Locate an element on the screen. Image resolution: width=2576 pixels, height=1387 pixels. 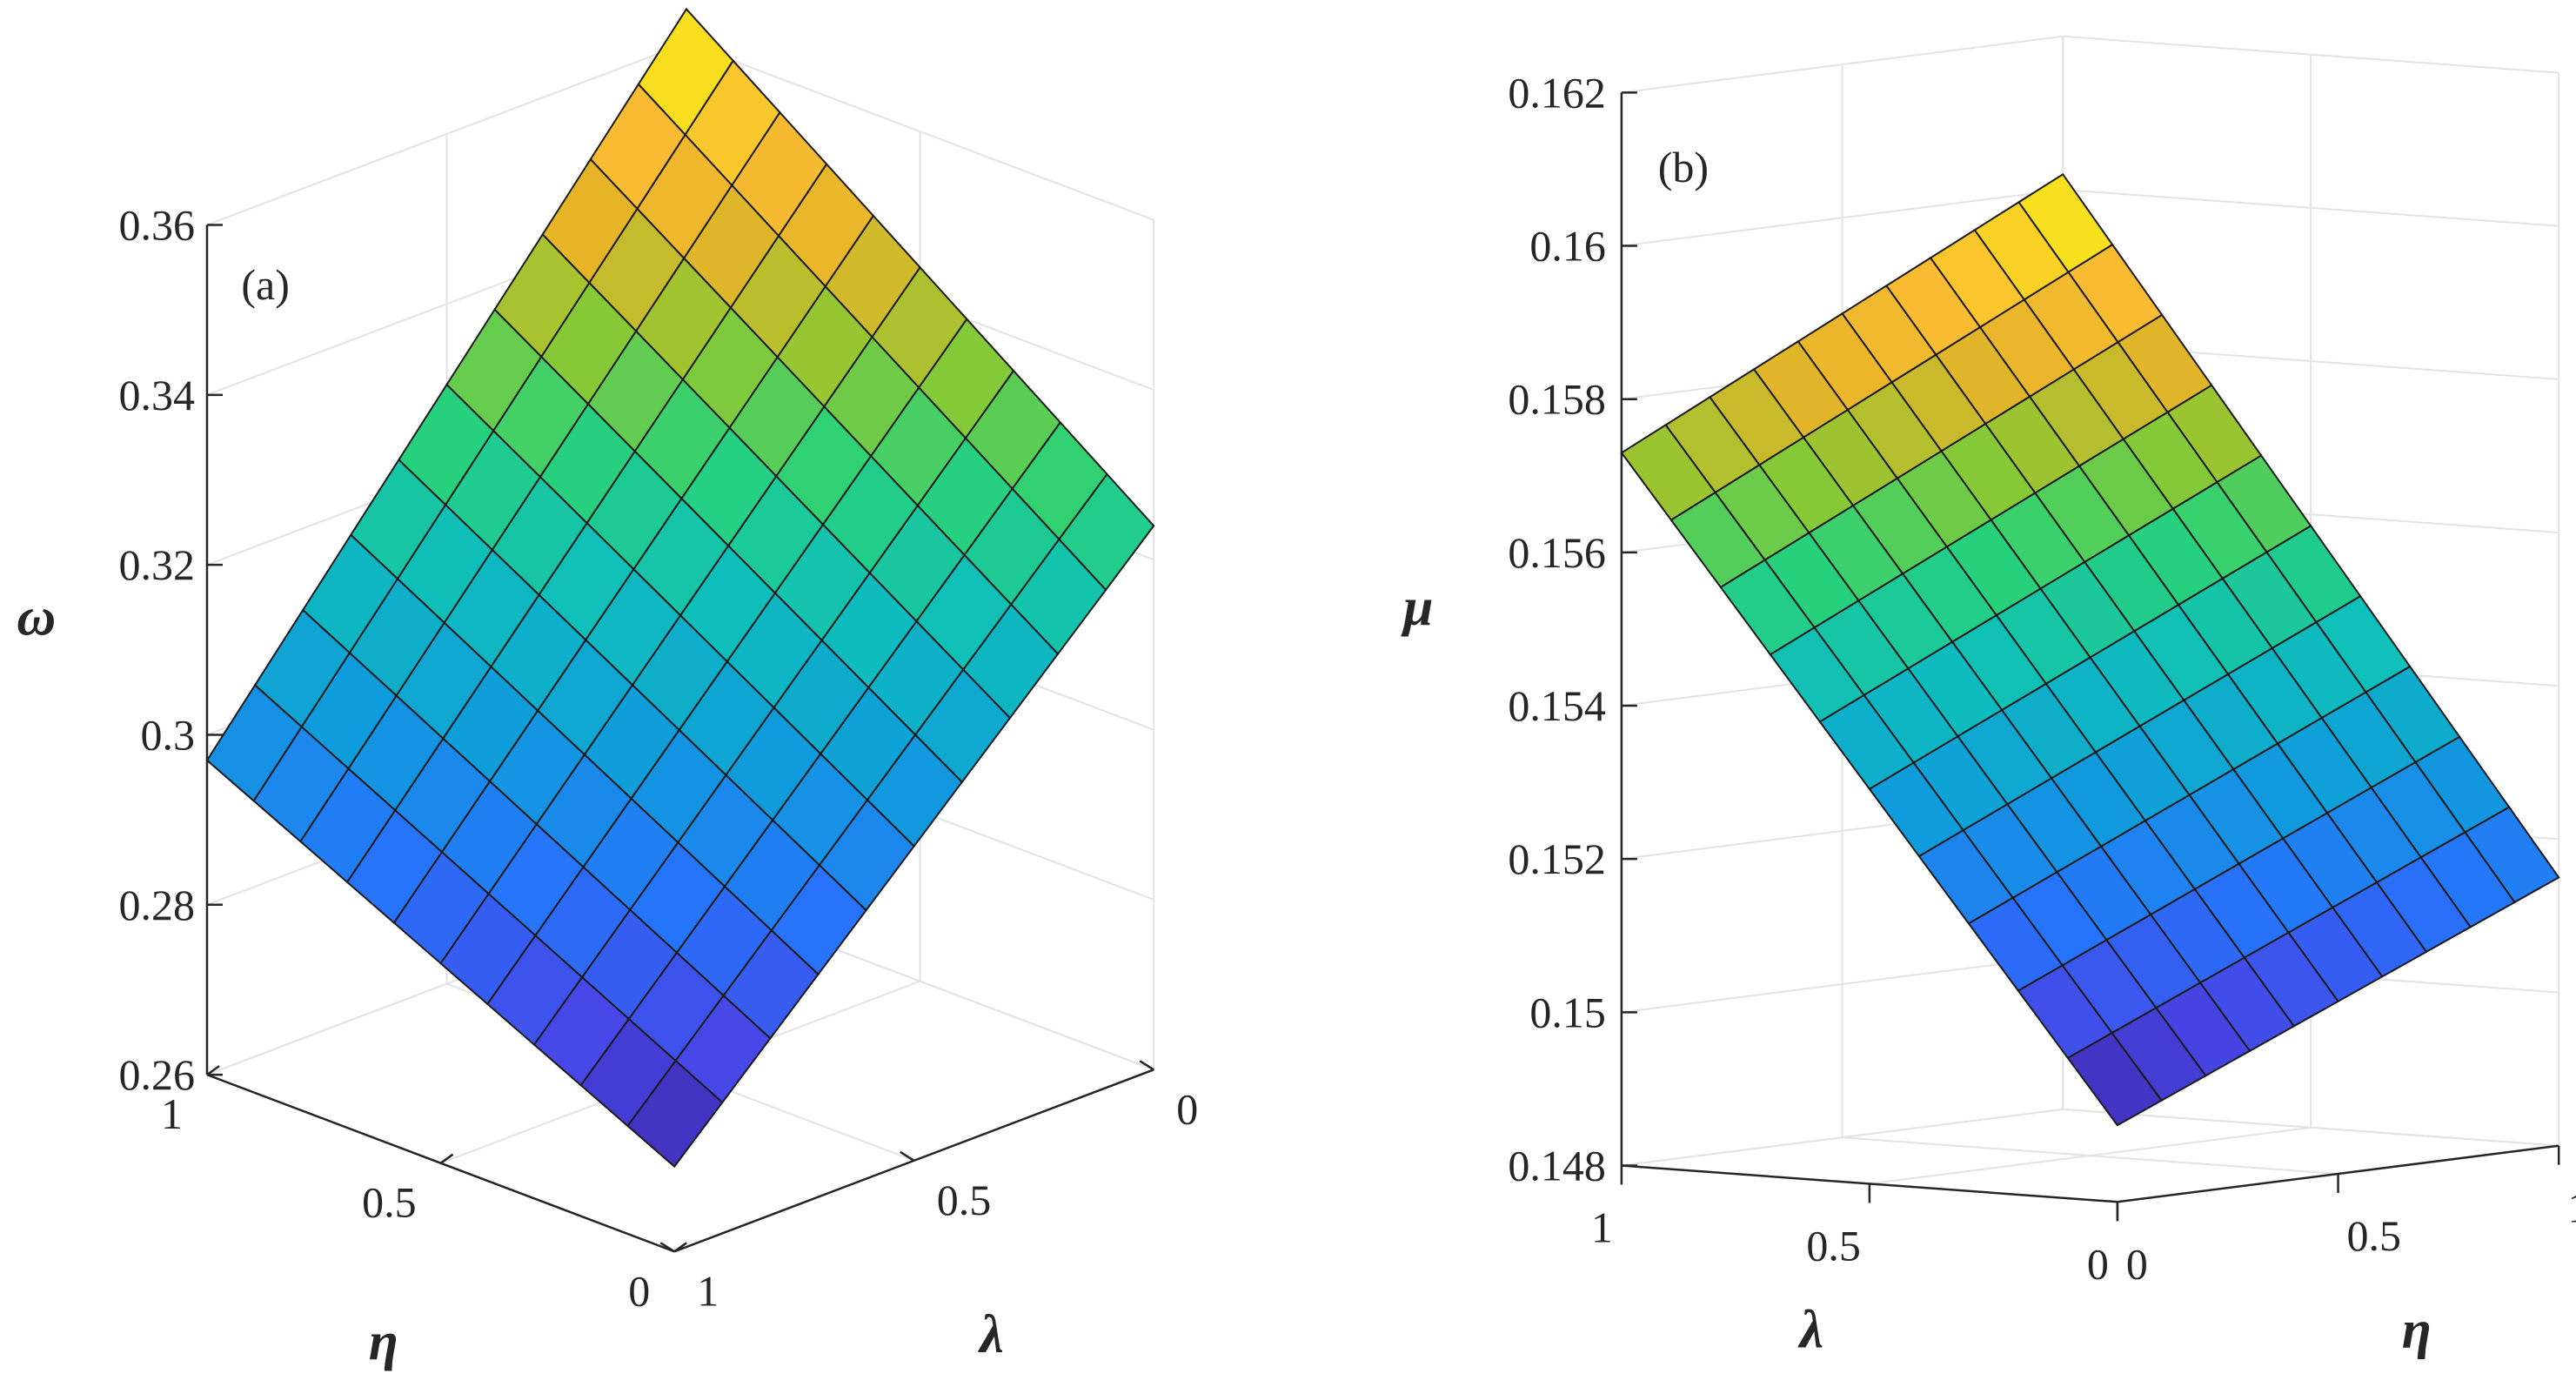
z-tick-label: 0.148 is located at coordinates (1557, 1166).